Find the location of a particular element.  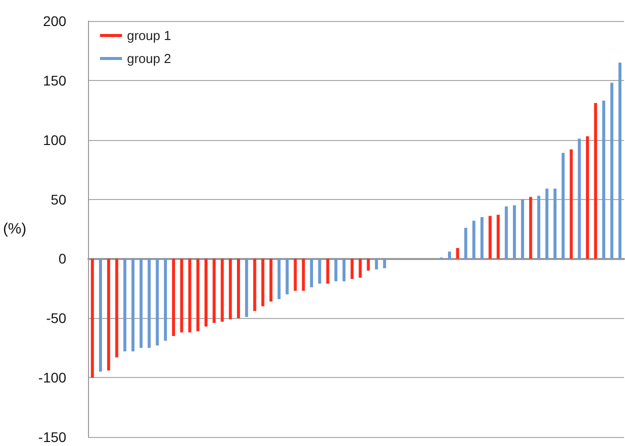

y-axis-title: (%) is located at coordinates (14, 229).